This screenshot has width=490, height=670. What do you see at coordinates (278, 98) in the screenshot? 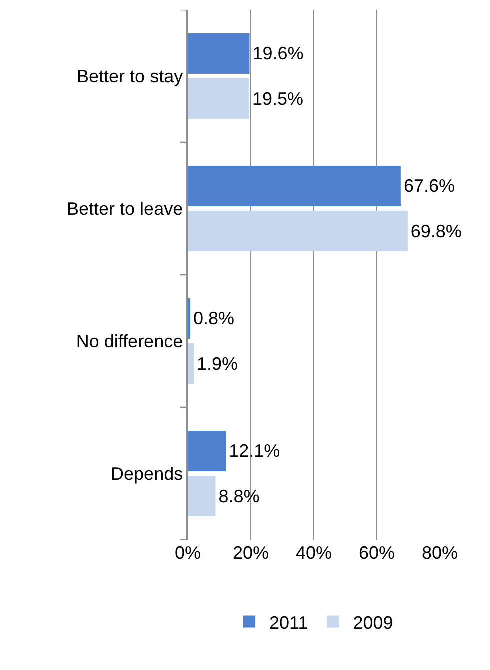
I see `data-label: 19.5%` at bounding box center [278, 98].